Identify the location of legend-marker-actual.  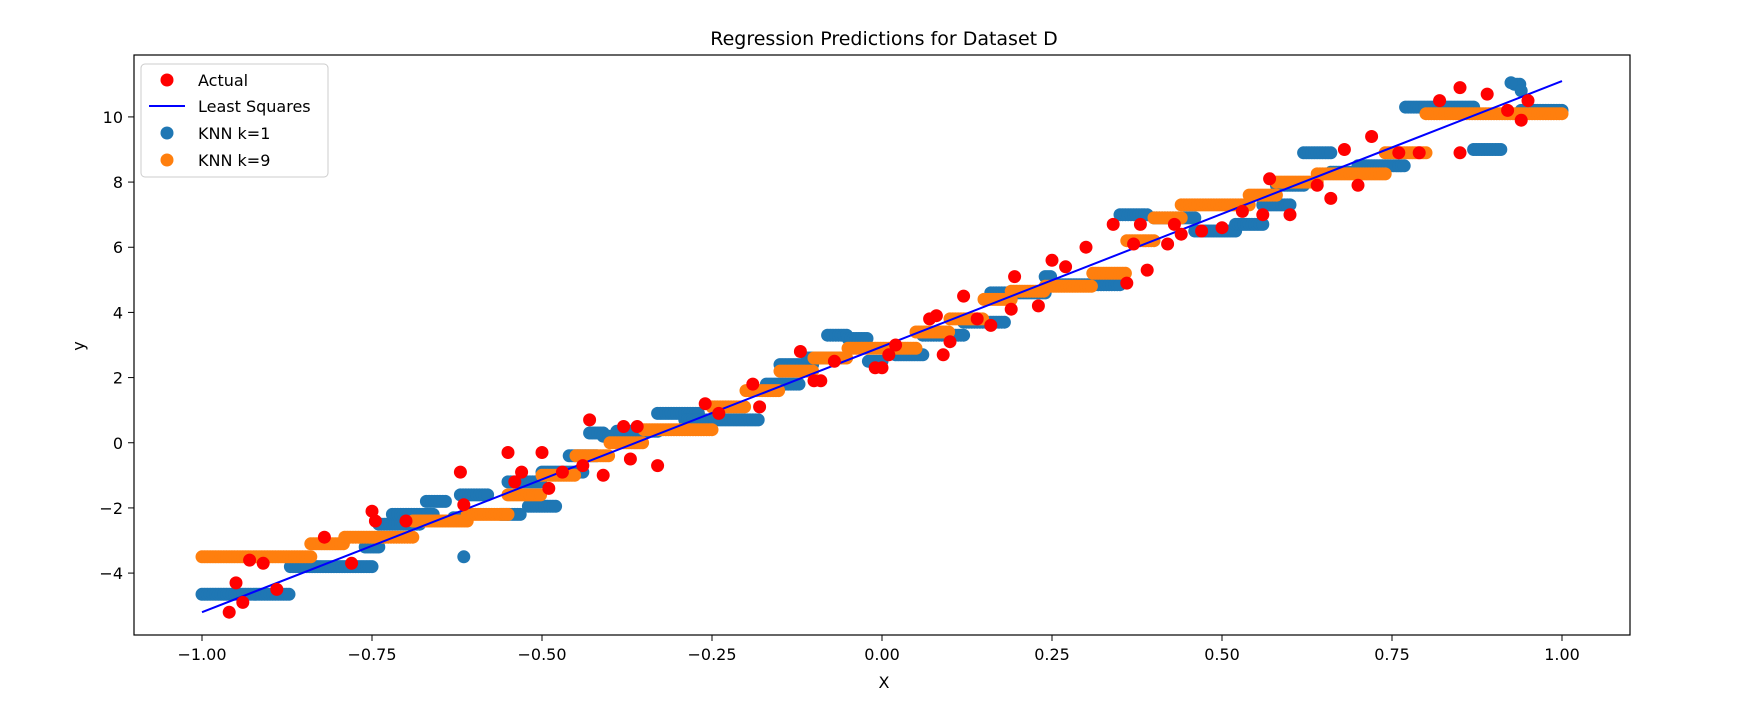
(167, 80).